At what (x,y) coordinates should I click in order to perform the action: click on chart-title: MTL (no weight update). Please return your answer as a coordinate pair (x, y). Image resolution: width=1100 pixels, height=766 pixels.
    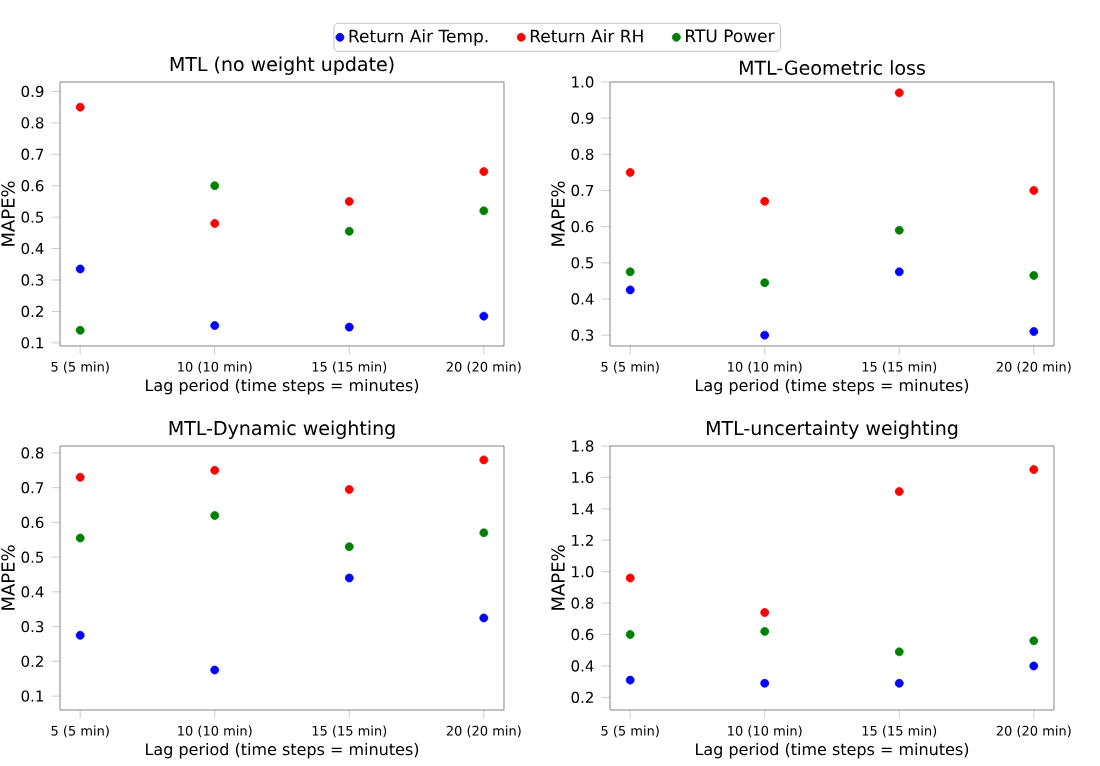
    Looking at the image, I should click on (282, 65).